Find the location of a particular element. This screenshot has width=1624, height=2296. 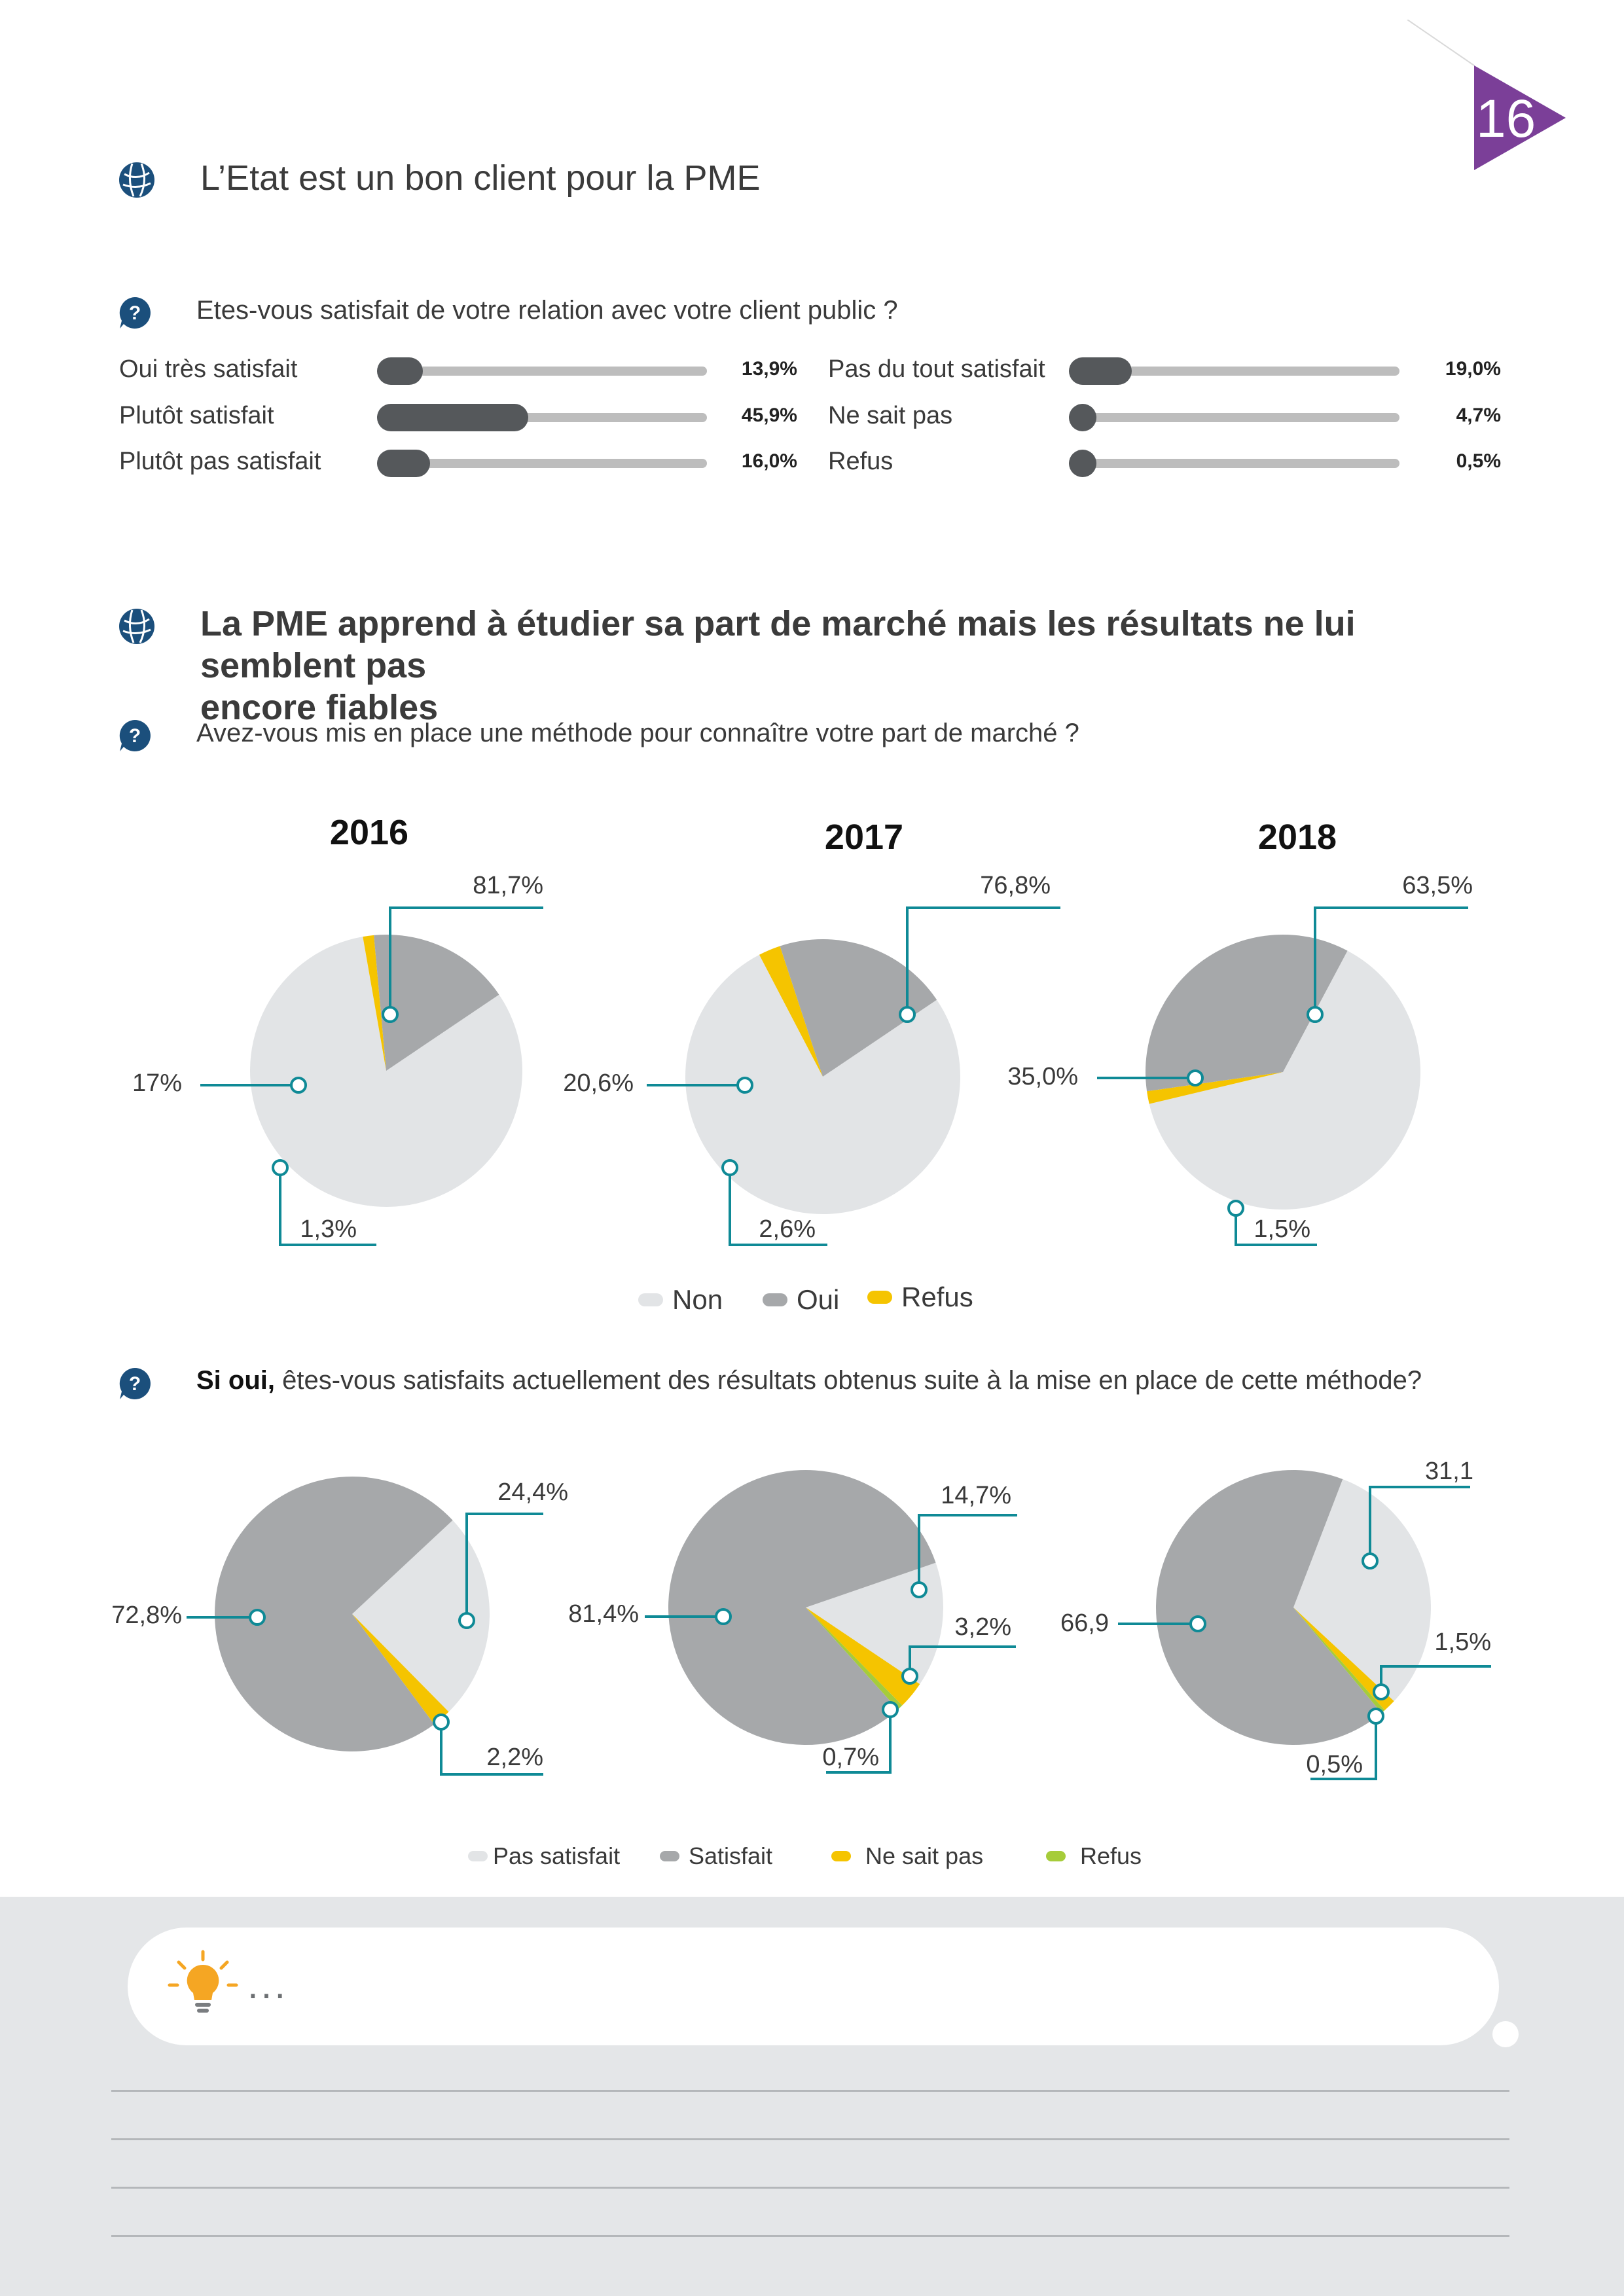

pie-chart-3: 2018 63,5% 35,0% 1,5% is located at coordinates (1240, 1031).